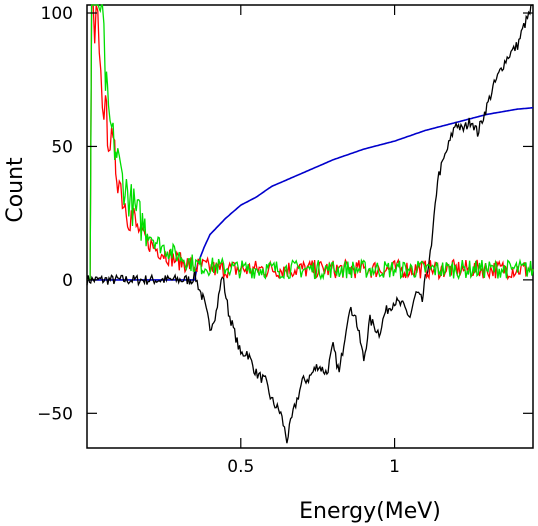  Describe the element at coordinates (240, 467) in the screenshot. I see `x-tick-label: 0.5` at that location.